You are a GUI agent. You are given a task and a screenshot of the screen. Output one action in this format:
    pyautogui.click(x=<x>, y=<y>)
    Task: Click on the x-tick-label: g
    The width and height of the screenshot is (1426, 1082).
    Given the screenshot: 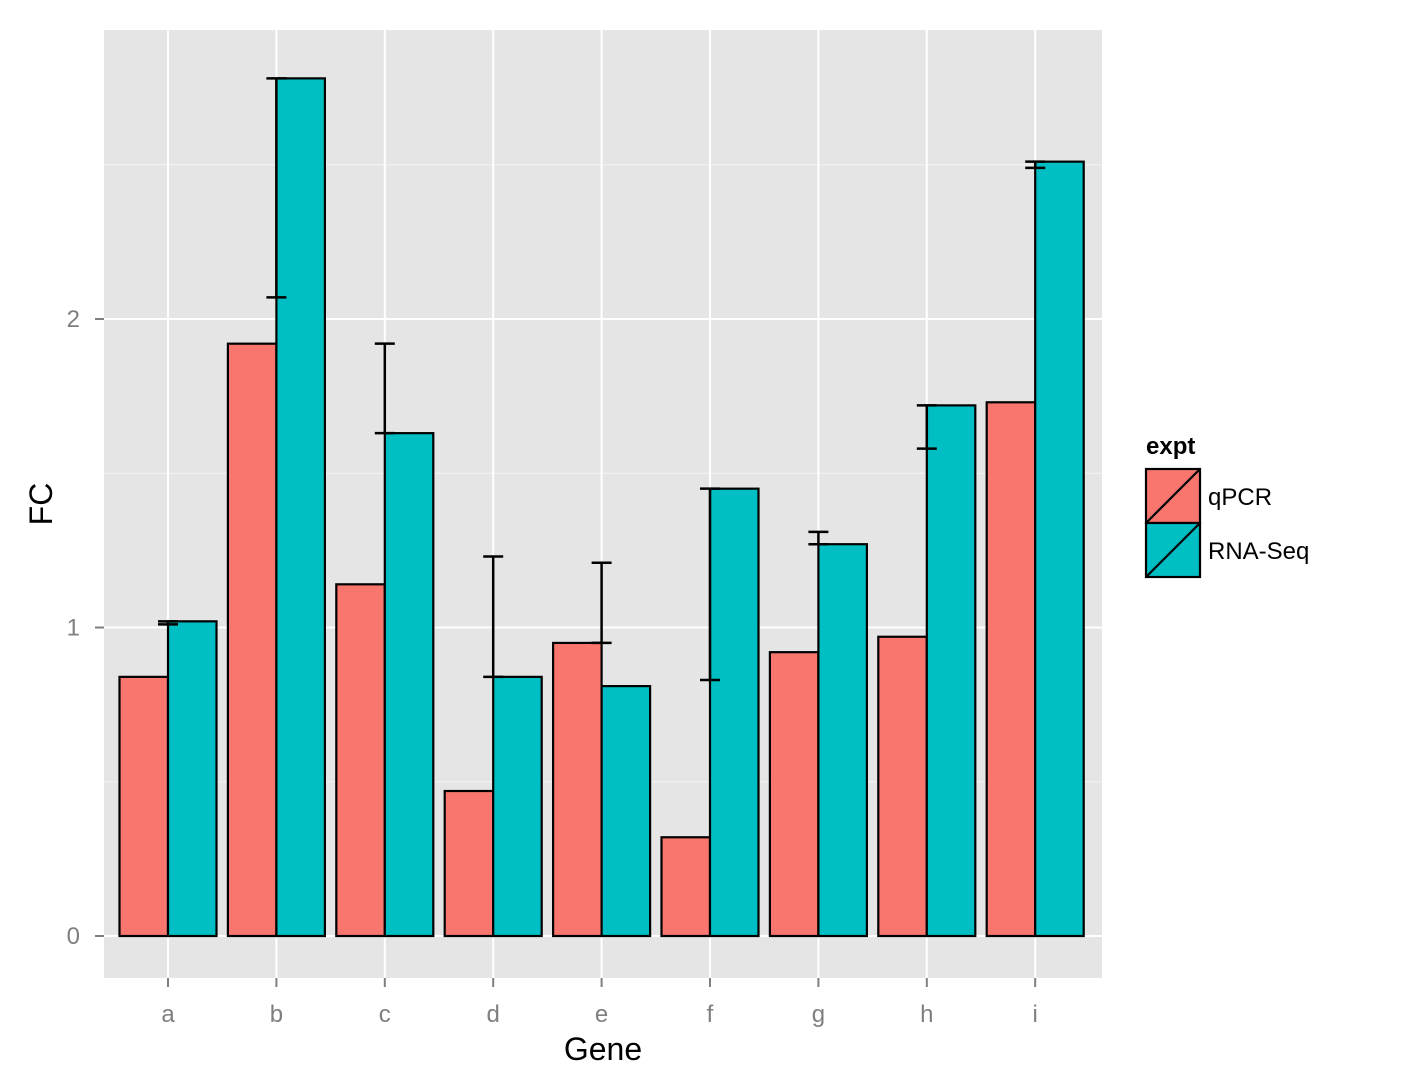 What is the action you would take?
    pyautogui.click(x=818, y=1014)
    